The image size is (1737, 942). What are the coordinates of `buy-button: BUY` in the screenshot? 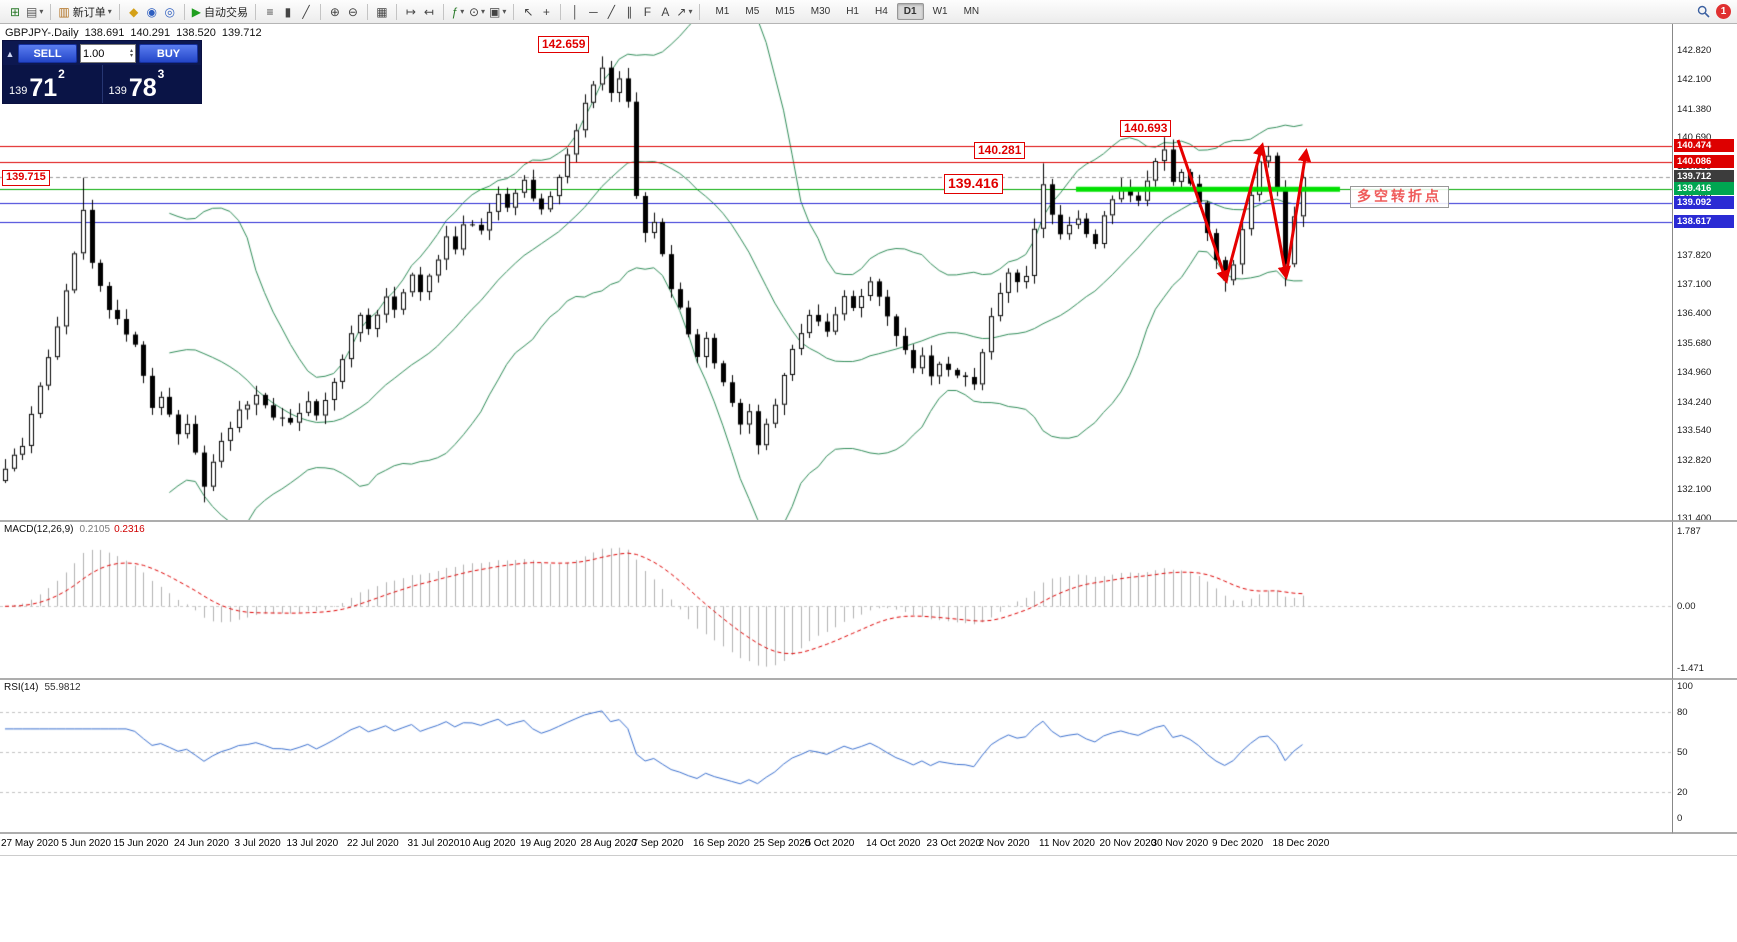 It's located at (168, 53).